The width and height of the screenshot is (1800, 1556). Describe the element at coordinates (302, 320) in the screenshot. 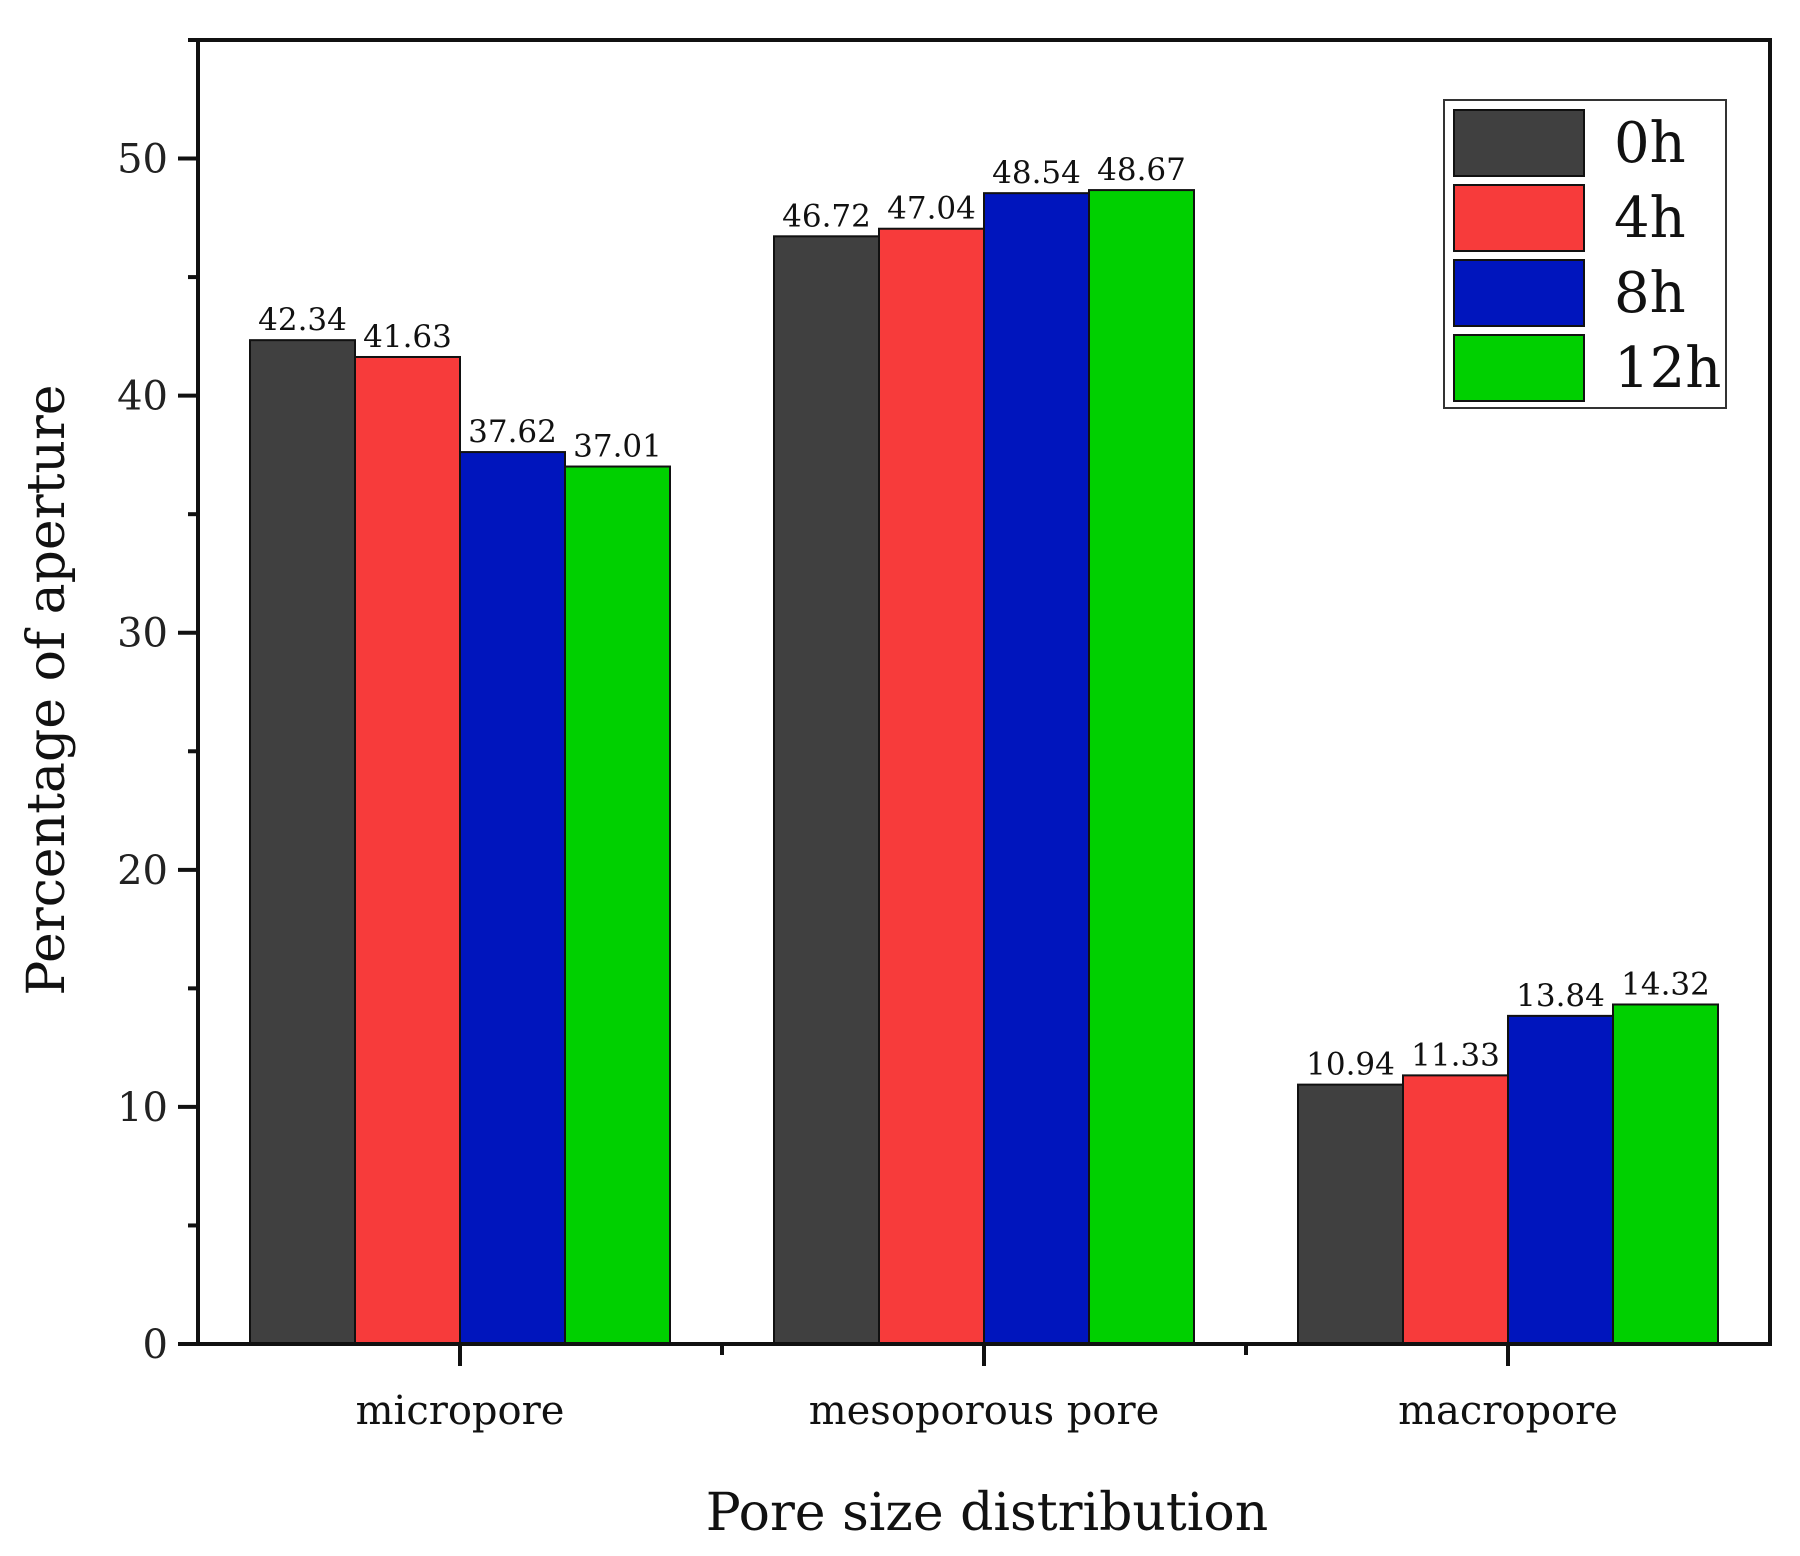

I see `data-label: 42.34` at that location.